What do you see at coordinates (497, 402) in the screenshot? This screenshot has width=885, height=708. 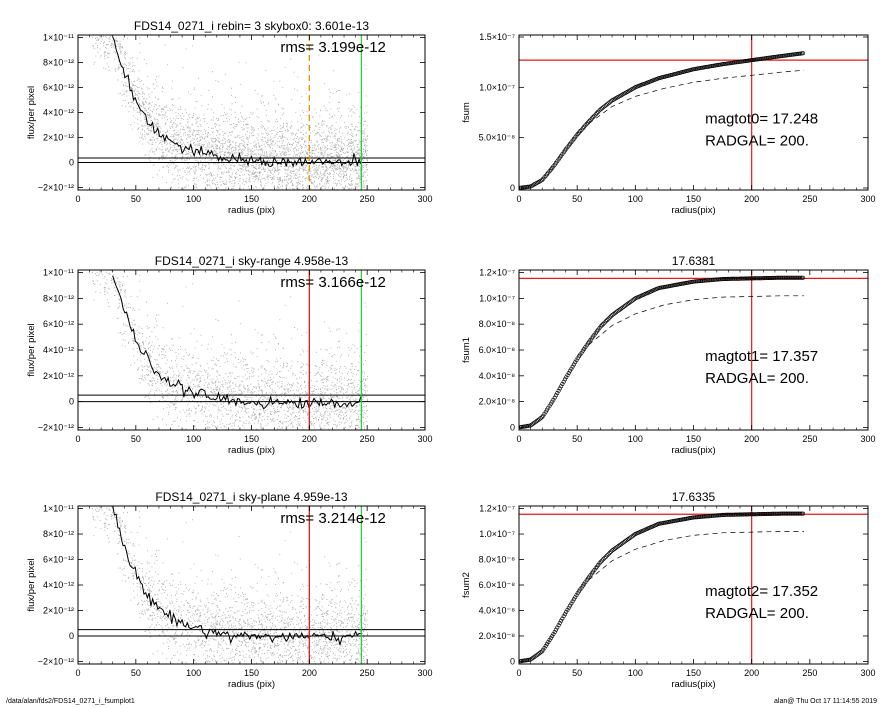 I see `y-tick-label: 2.0×10⁻⁸` at bounding box center [497, 402].